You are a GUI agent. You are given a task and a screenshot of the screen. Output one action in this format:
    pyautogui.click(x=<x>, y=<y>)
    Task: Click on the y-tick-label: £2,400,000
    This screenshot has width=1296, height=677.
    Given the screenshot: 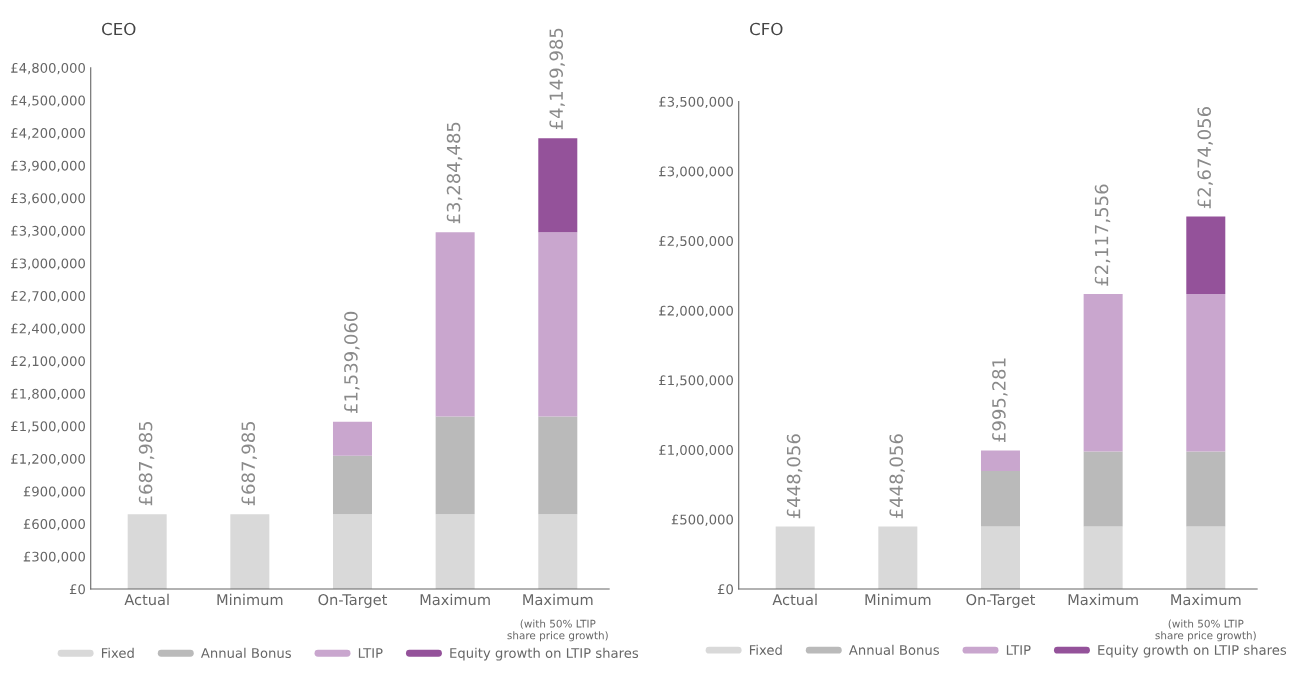 What is the action you would take?
    pyautogui.click(x=48, y=329)
    